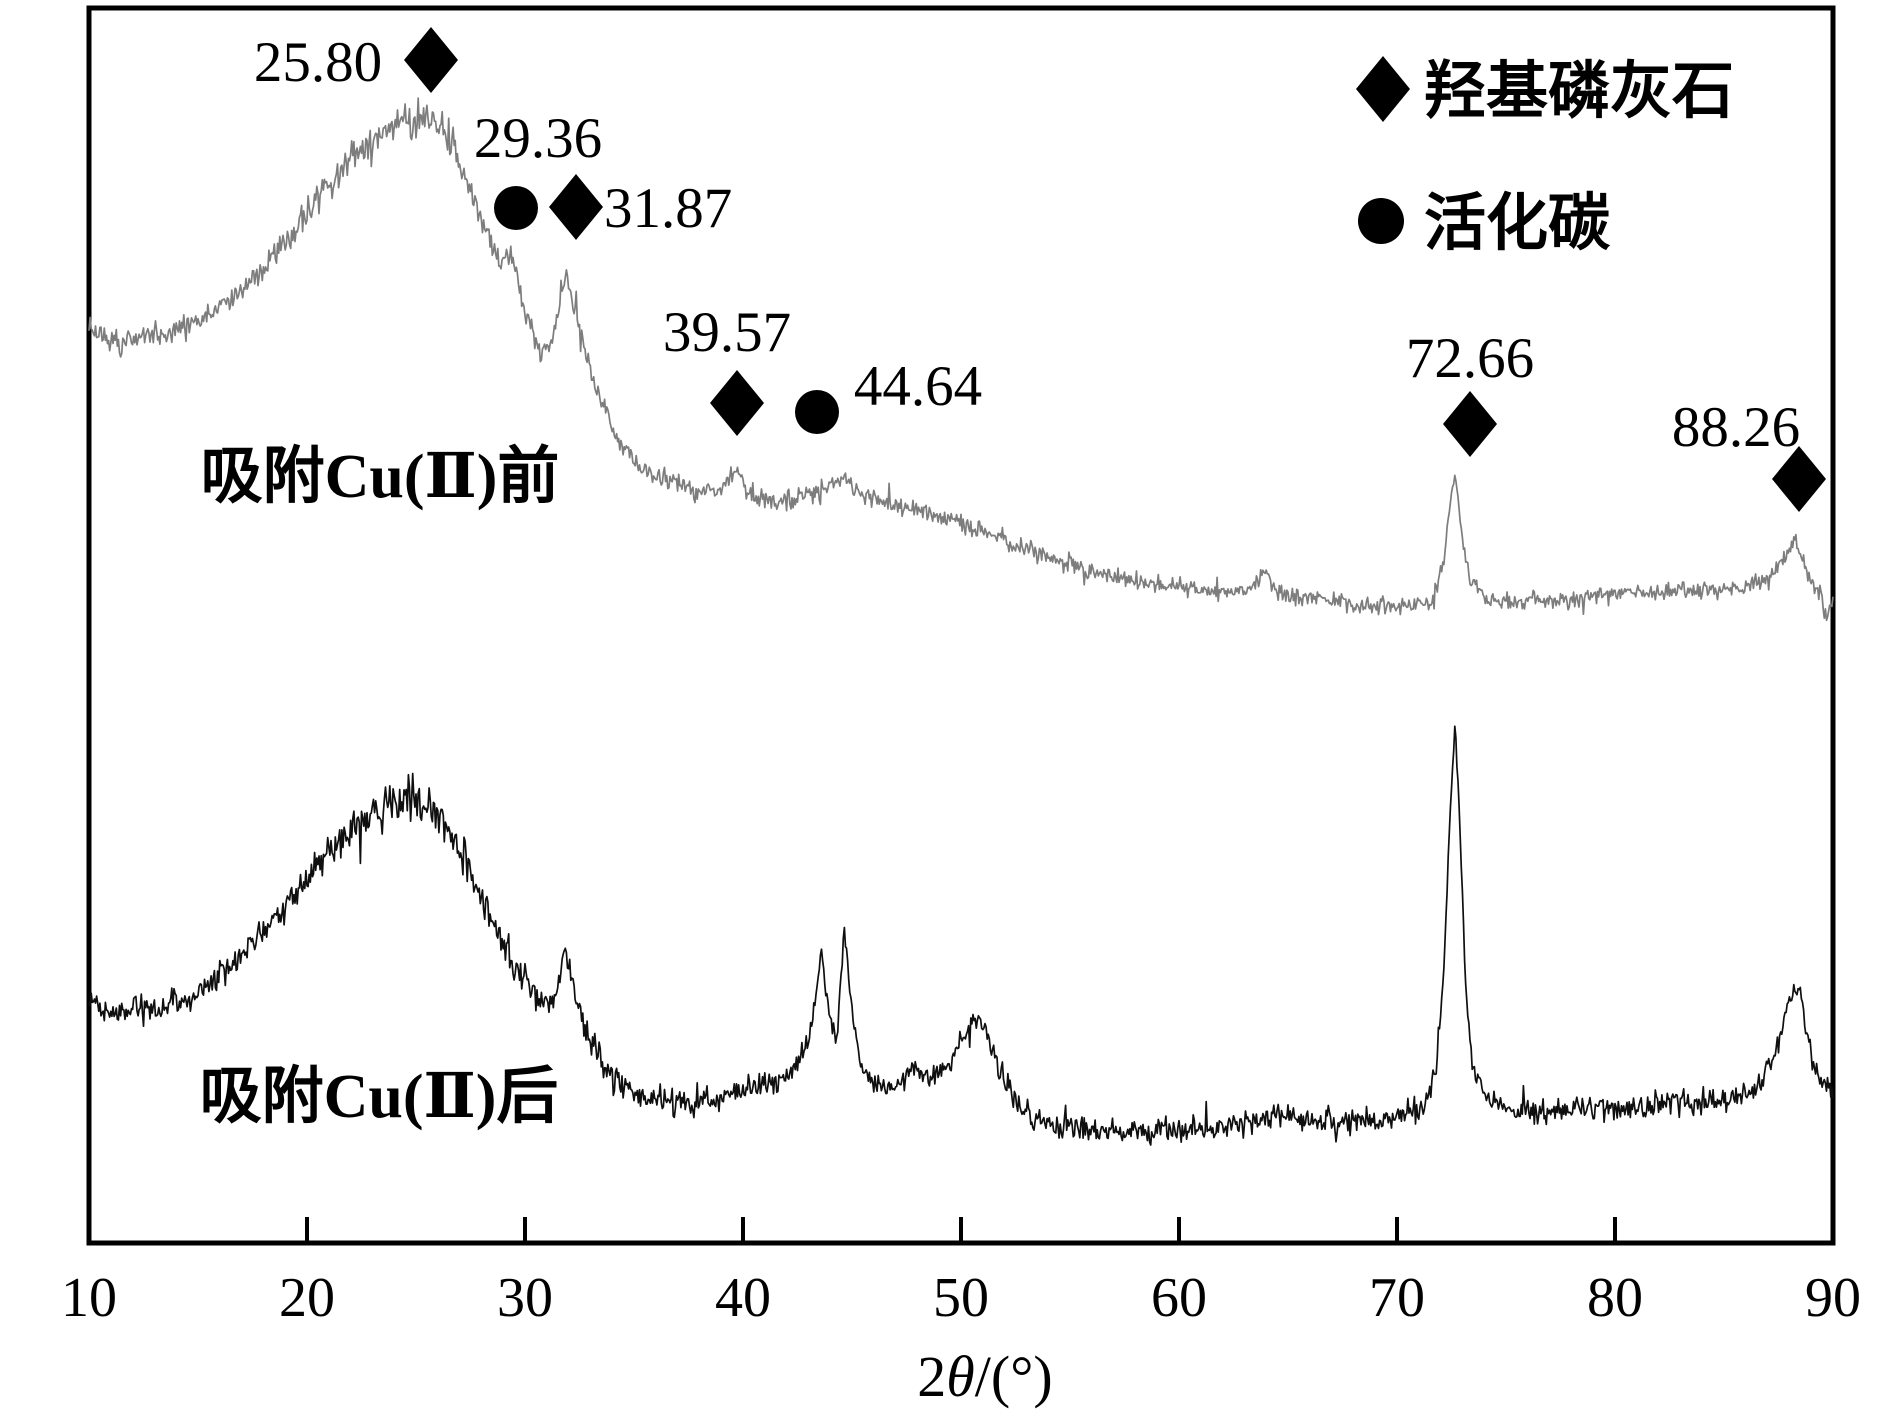 The width and height of the screenshot is (1890, 1416). I want to click on peak-label: 31.87, so click(668, 208).